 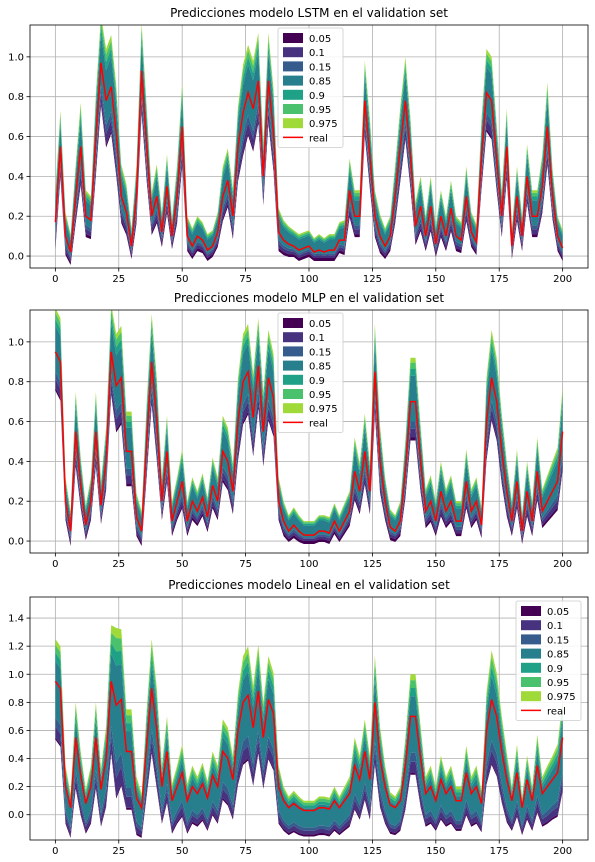 I want to click on y-tick-label: 0.4, so click(x=16, y=462).